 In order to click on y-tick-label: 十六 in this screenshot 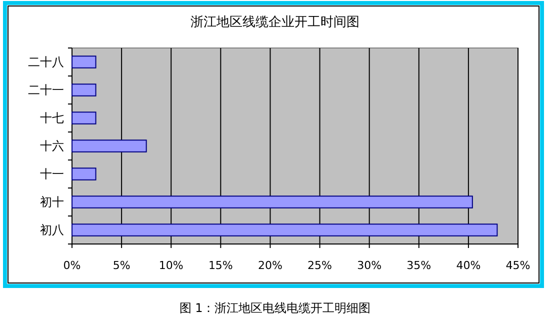, I will do `click(52, 146)`.